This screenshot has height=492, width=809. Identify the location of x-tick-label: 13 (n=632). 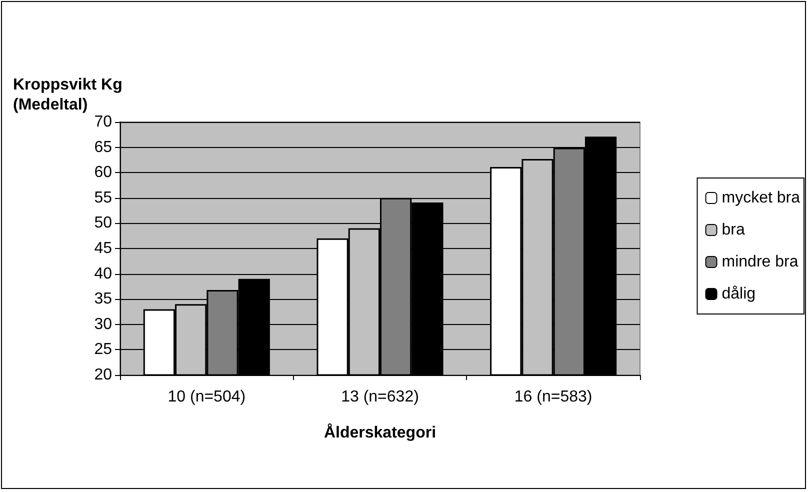
(380, 397).